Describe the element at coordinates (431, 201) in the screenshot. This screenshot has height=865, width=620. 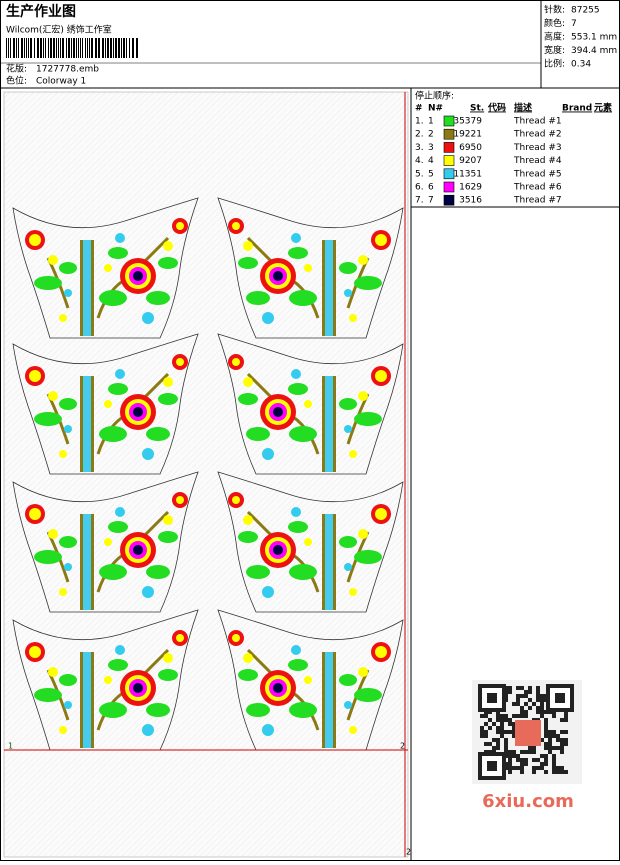
I see `row-n: 7` at that location.